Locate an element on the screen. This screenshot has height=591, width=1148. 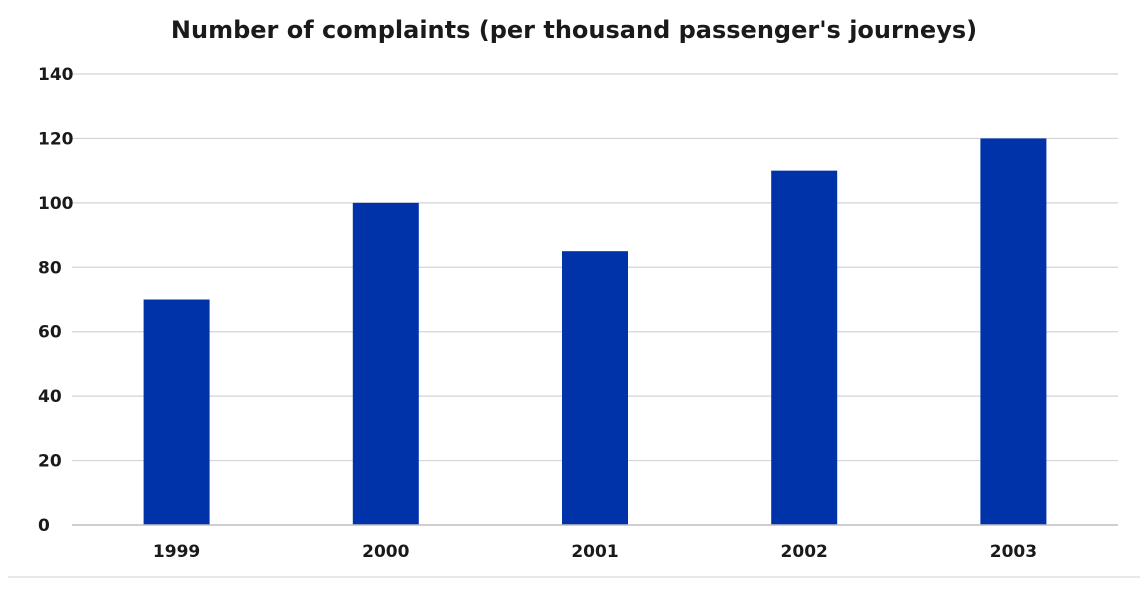
x-tick-label: 2002 is located at coordinates (804, 552).